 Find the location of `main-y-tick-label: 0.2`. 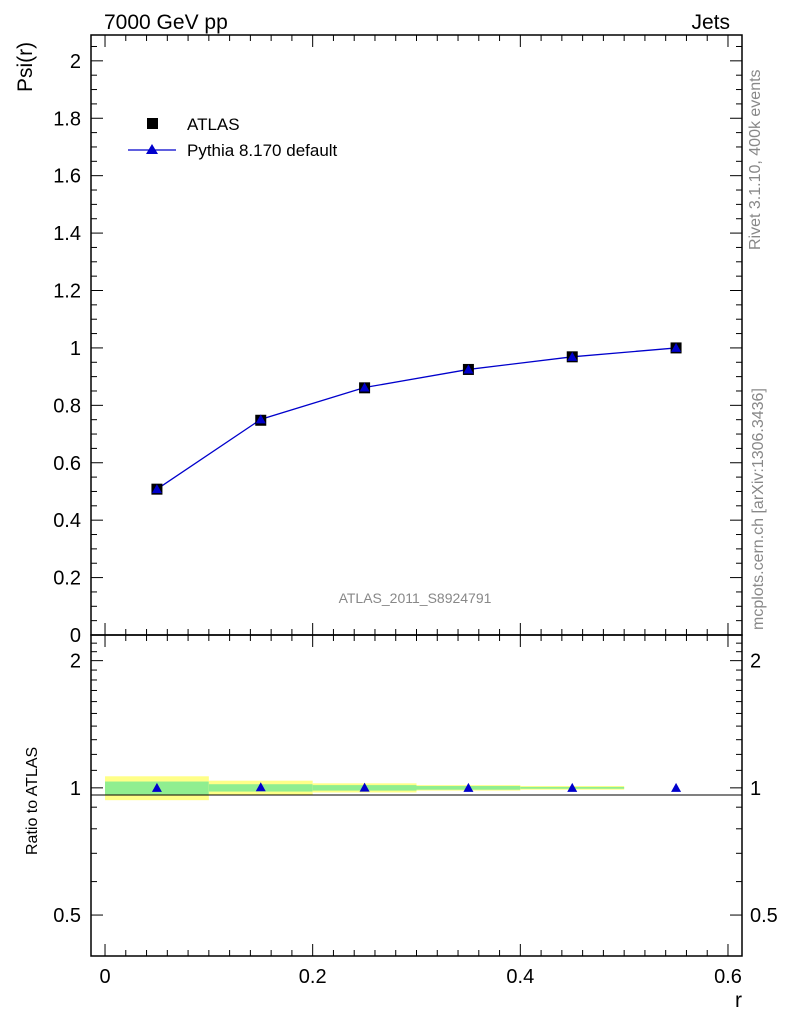

main-y-tick-label: 0.2 is located at coordinates (67, 579).